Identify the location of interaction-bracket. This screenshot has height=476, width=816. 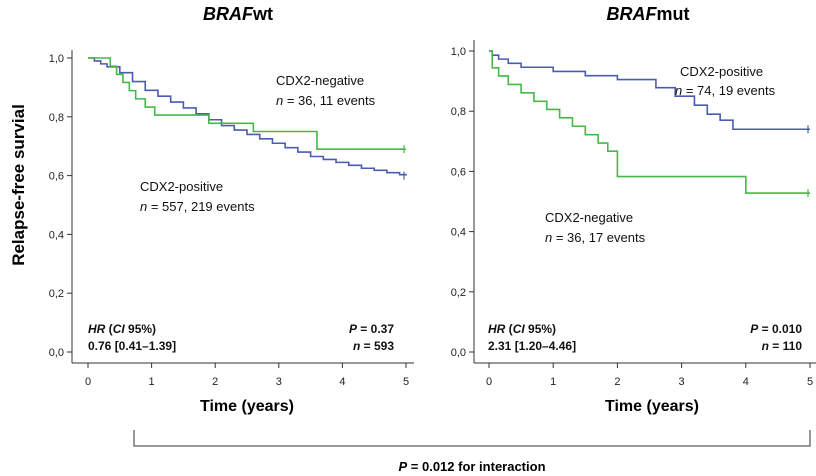
(472, 438).